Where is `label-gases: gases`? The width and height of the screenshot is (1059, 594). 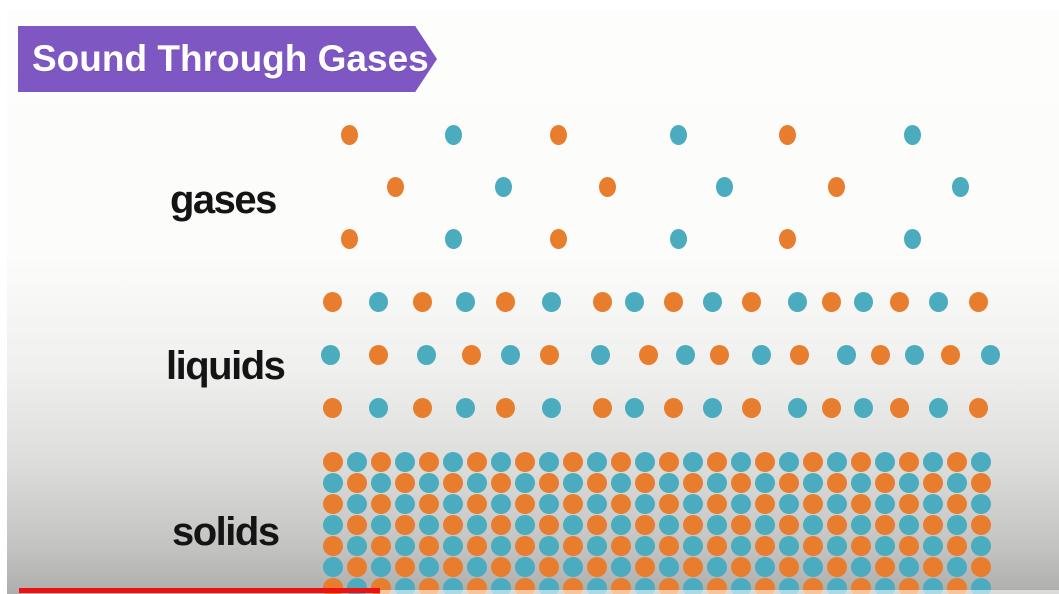 label-gases: gases is located at coordinates (223, 200).